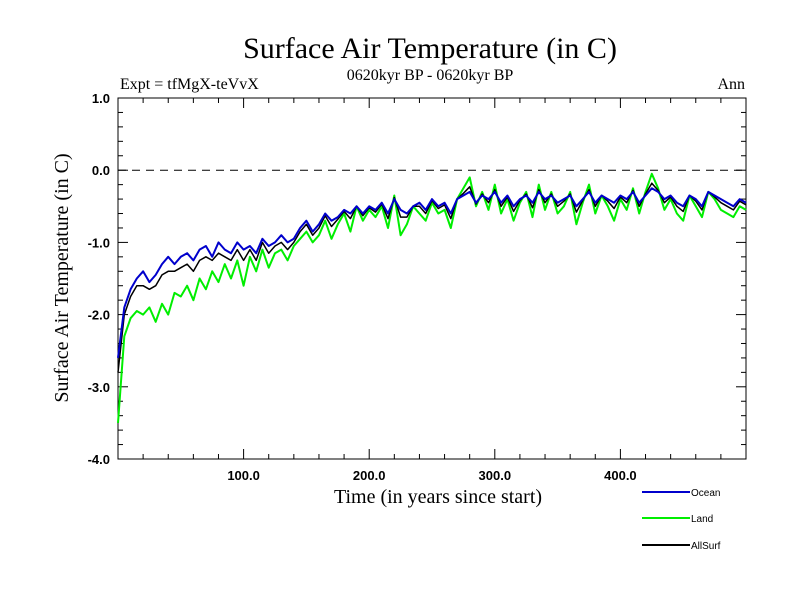 The image size is (800, 600). I want to click on y-tick-label: -3.0, so click(99, 387).